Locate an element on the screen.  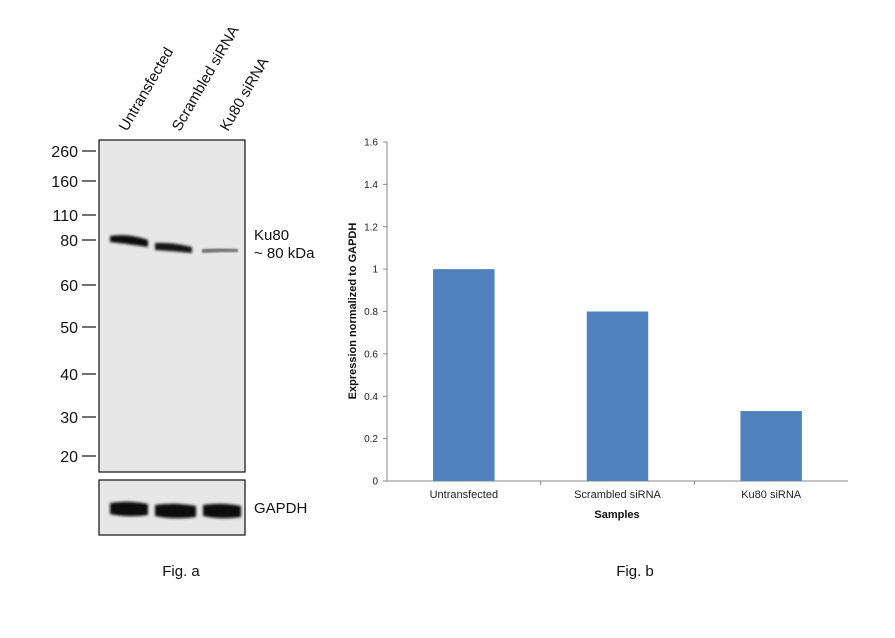
gapdh-label: GAPDH is located at coordinates (280, 508).